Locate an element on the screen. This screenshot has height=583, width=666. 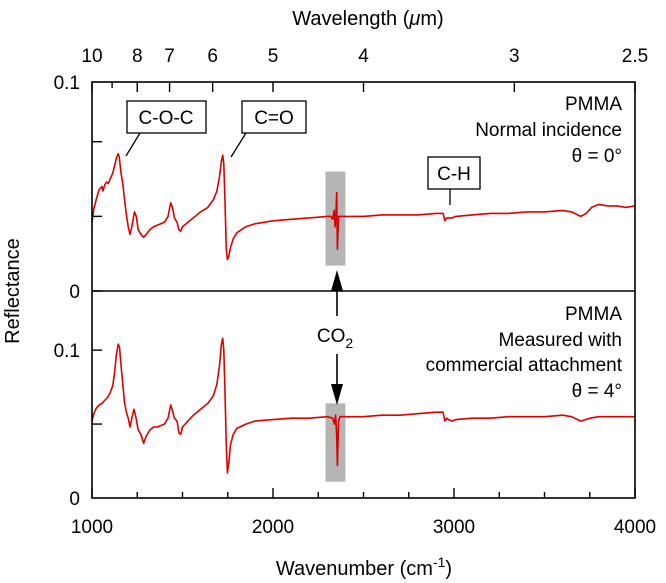
ch-label: C-H is located at coordinates (454, 174).